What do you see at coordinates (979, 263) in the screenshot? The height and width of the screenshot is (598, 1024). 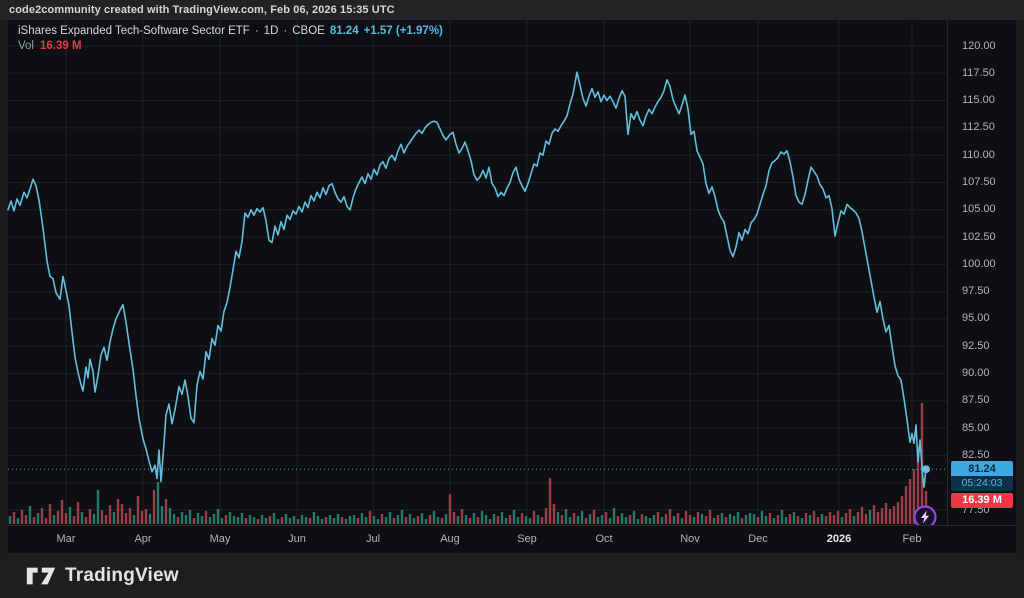 I see `price-axis-tick: 100.00` at bounding box center [979, 263].